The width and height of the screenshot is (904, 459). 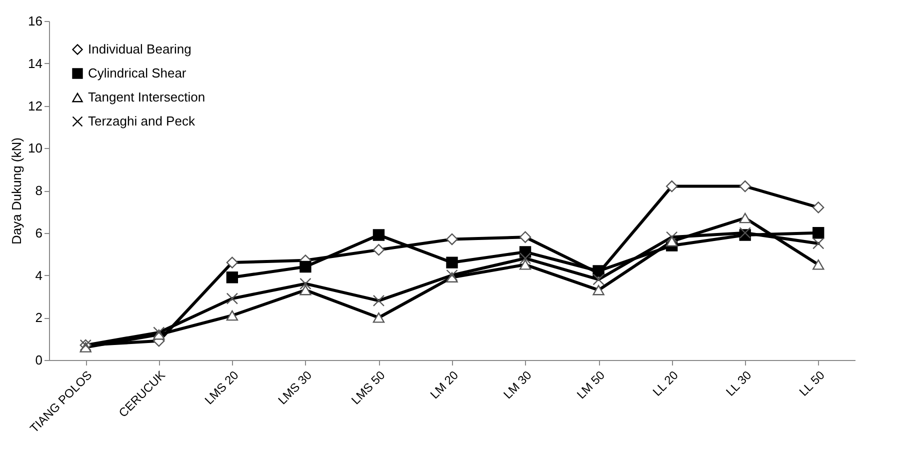 I want to click on x-tick-label: LL 30, so click(x=738, y=383).